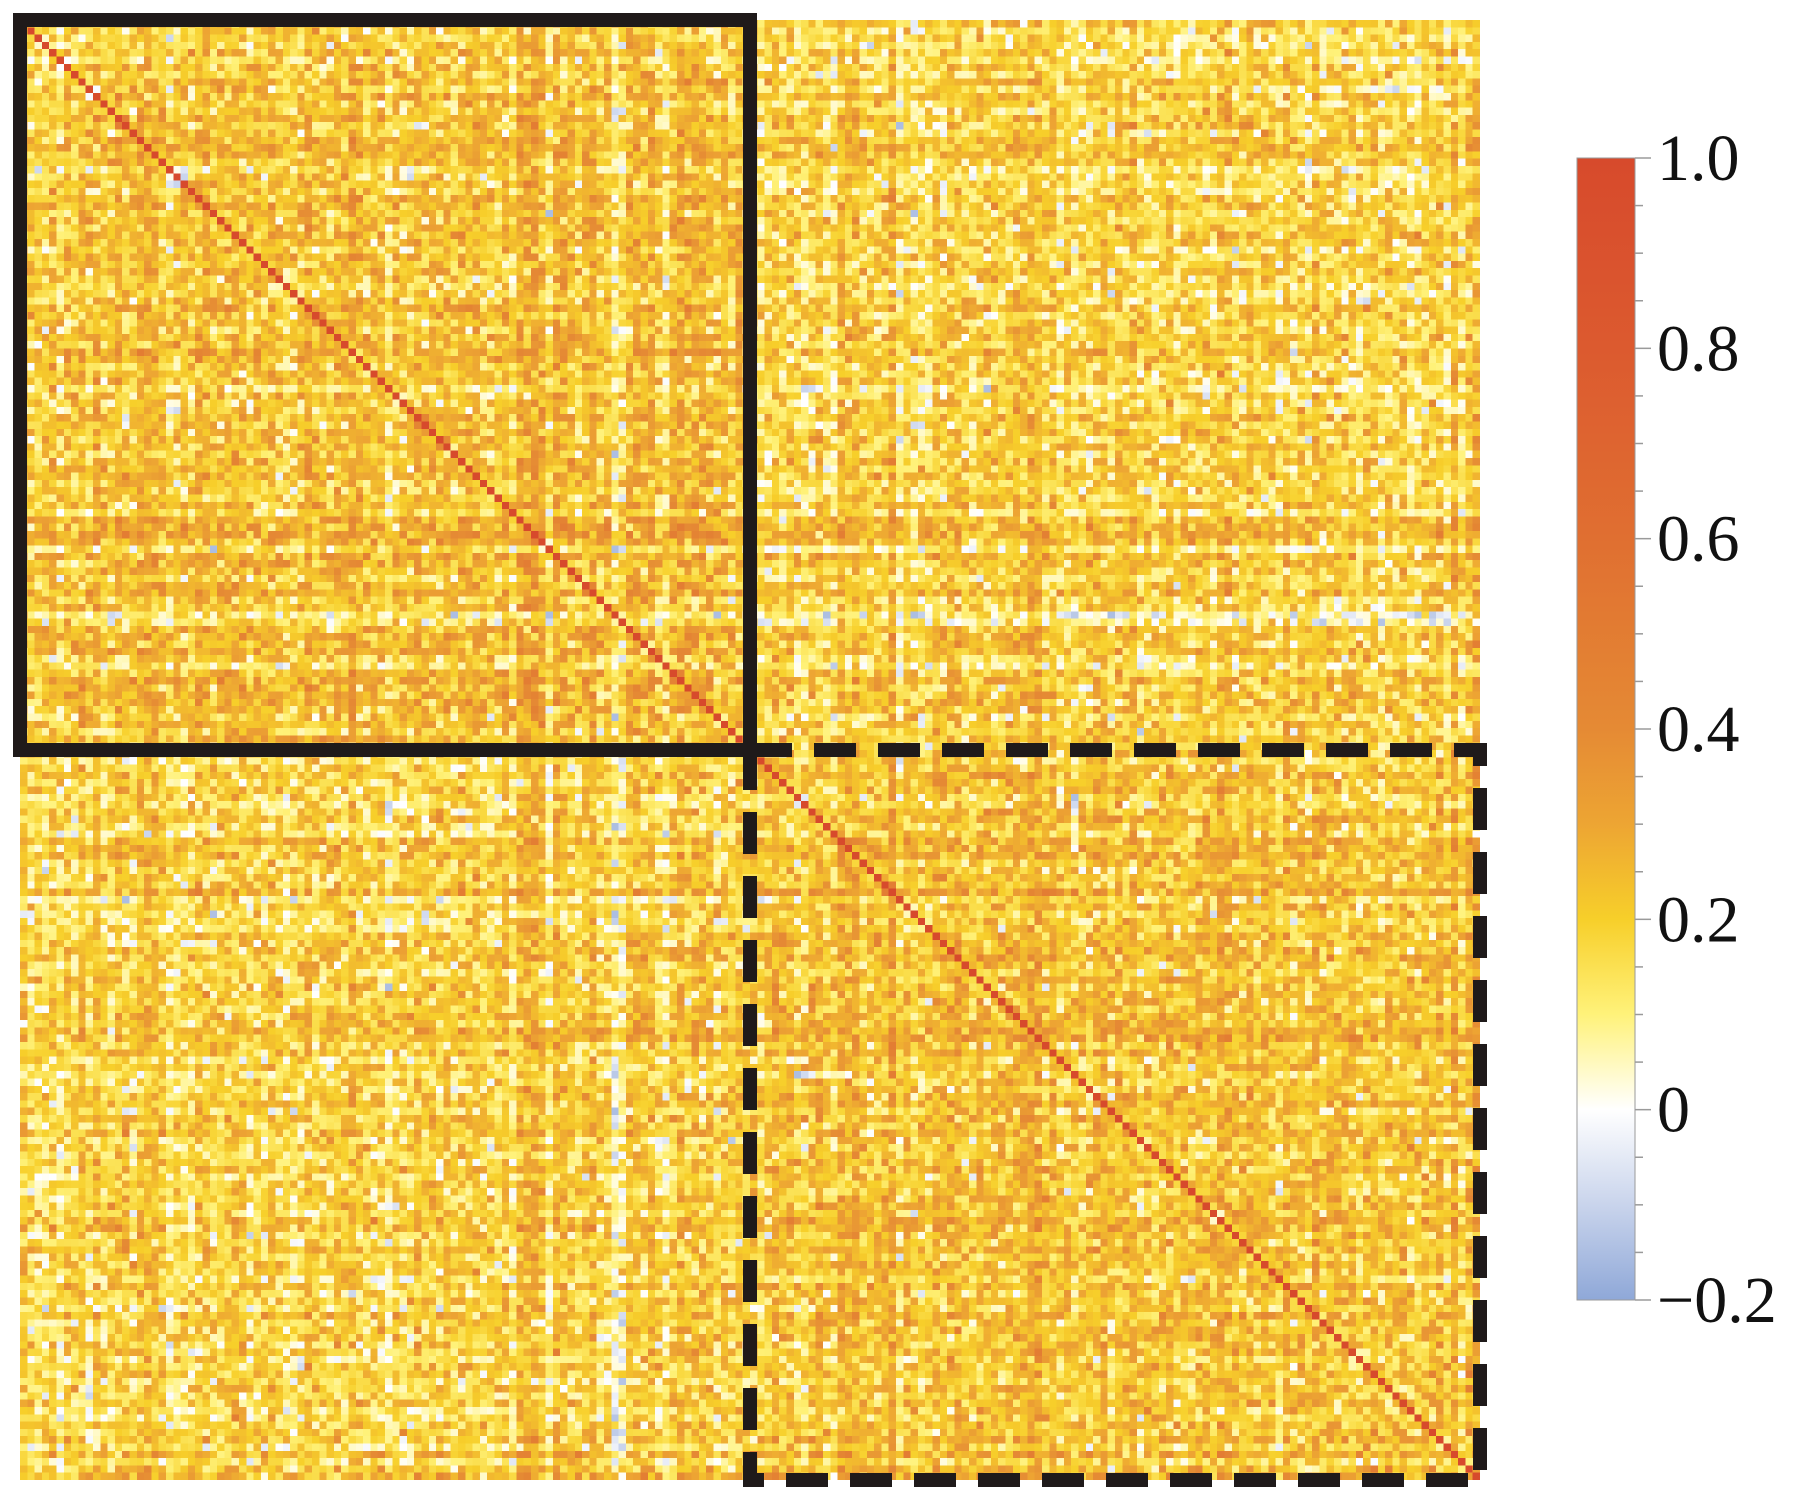 The height and width of the screenshot is (1504, 1807). Describe the element at coordinates (1698, 919) in the screenshot. I see `colorbar-tick-label: 0.2` at that location.